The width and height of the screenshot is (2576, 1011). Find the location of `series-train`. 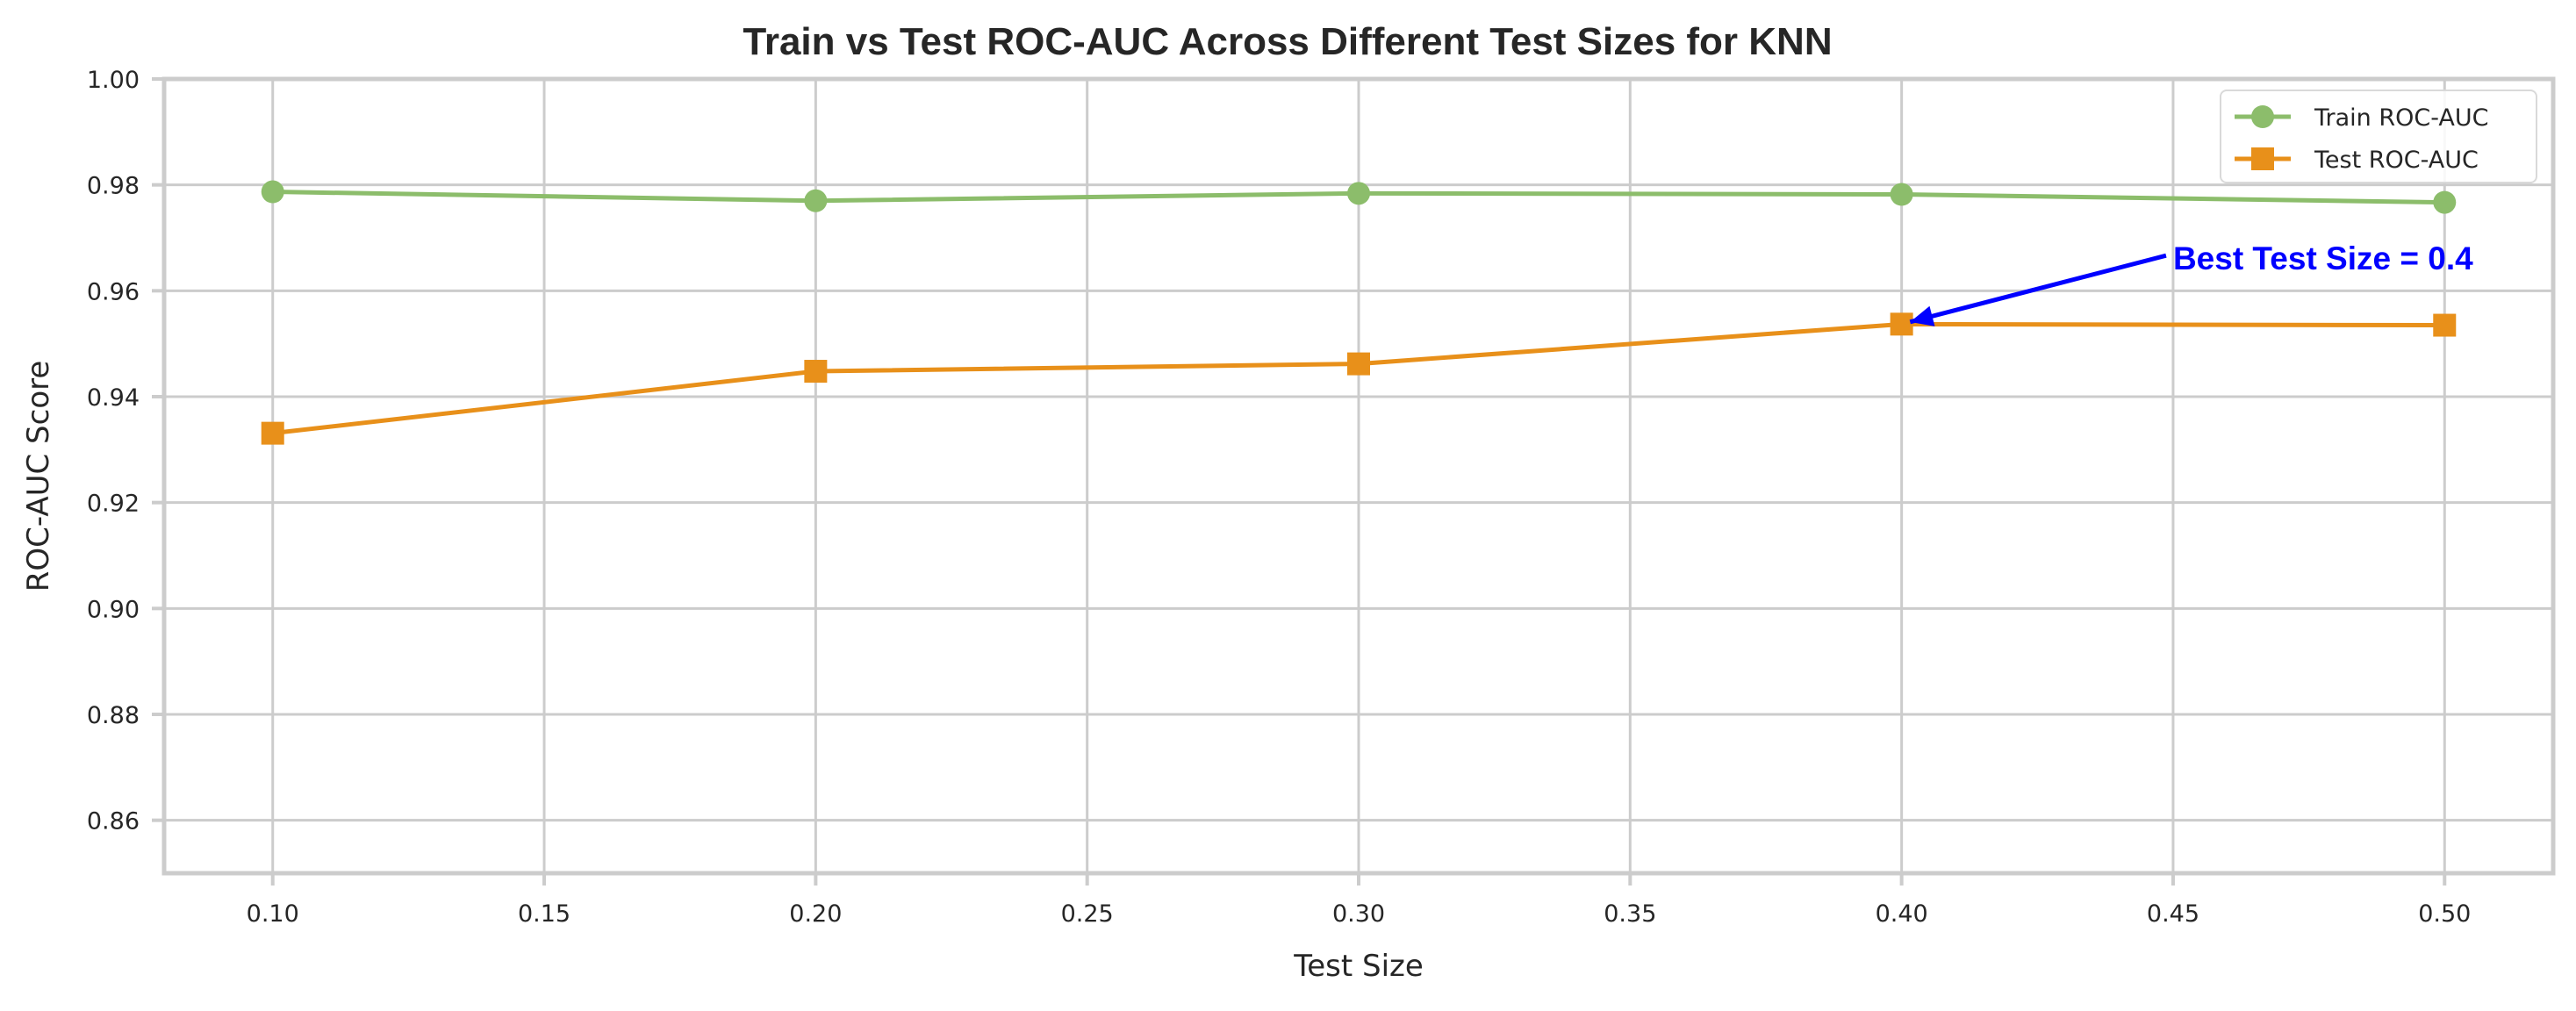

series-train is located at coordinates (1359, 197).